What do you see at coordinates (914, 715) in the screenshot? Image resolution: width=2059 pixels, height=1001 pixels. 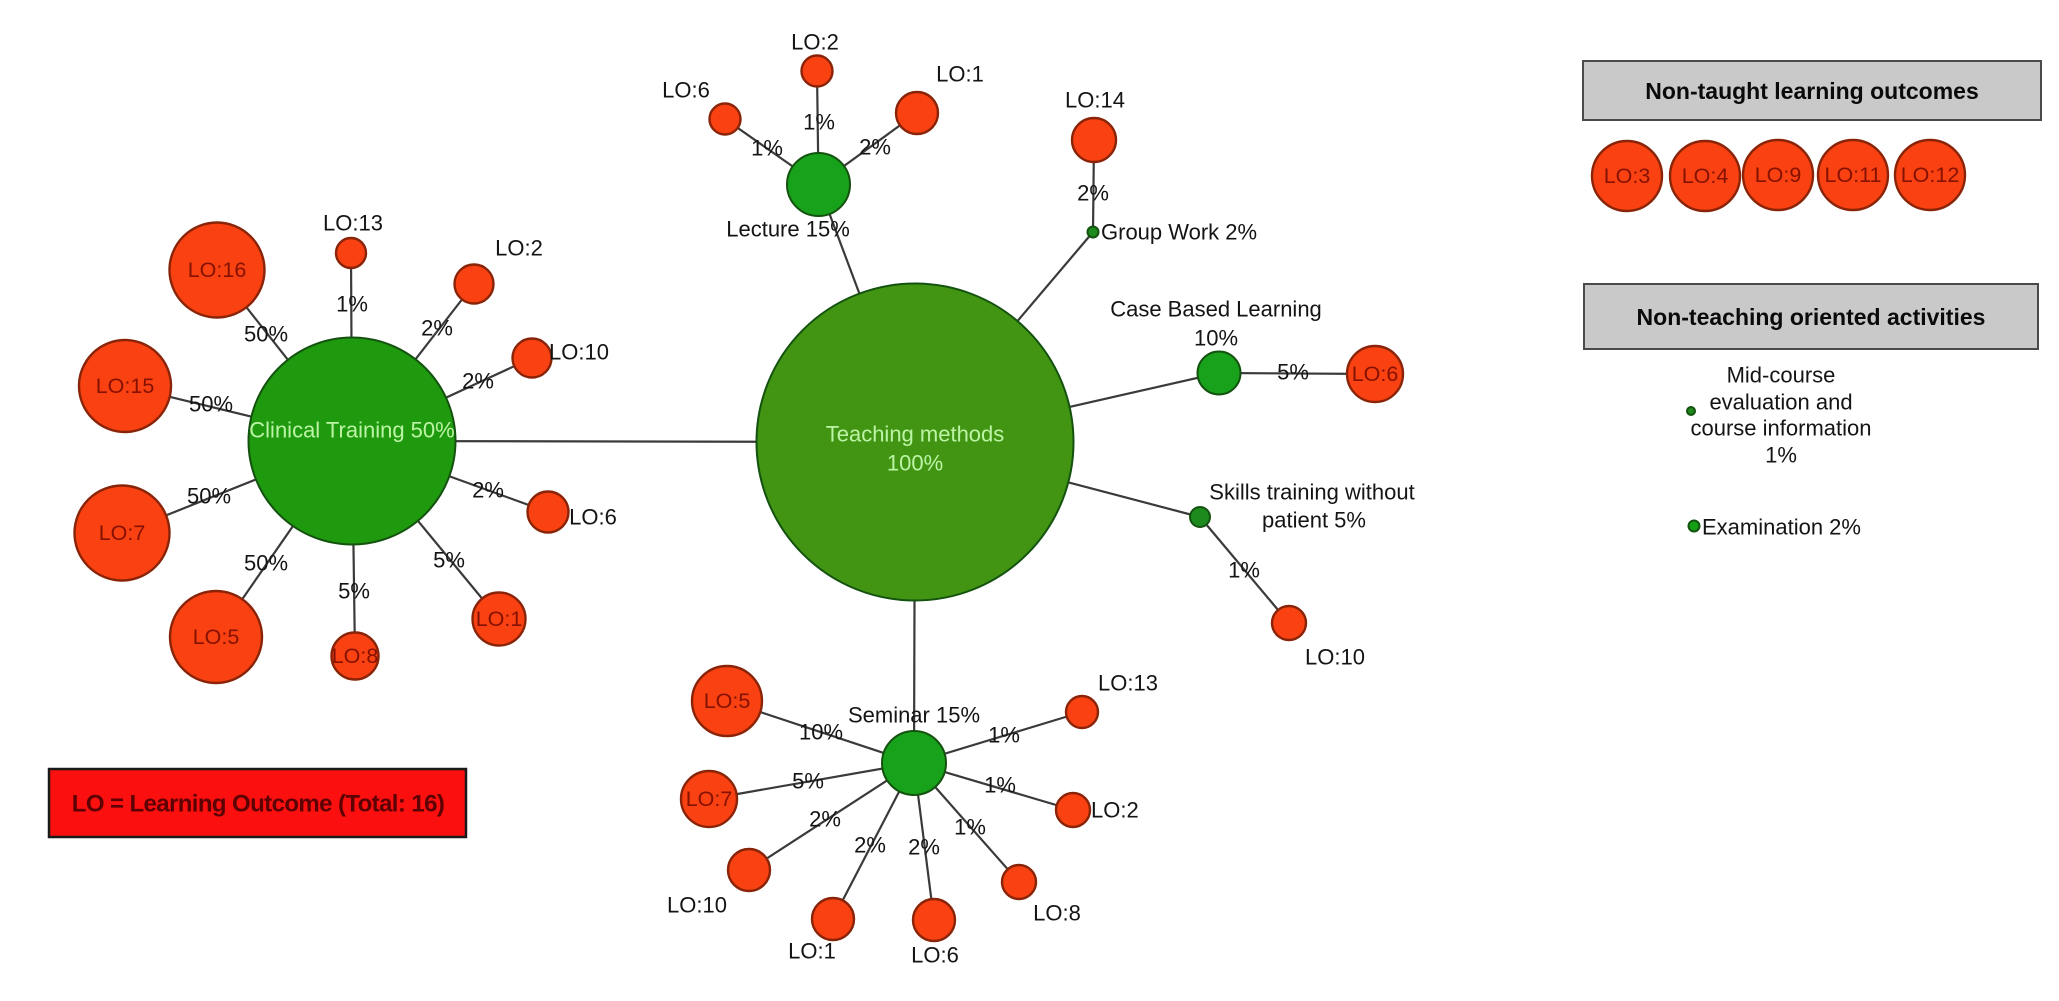 I see `svg-text: Seminar 15%` at bounding box center [914, 715].